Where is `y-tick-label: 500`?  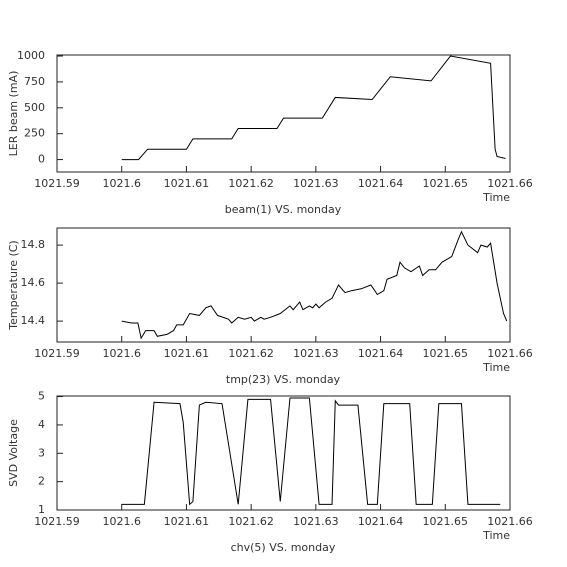 y-tick-label: 500 is located at coordinates (34, 107).